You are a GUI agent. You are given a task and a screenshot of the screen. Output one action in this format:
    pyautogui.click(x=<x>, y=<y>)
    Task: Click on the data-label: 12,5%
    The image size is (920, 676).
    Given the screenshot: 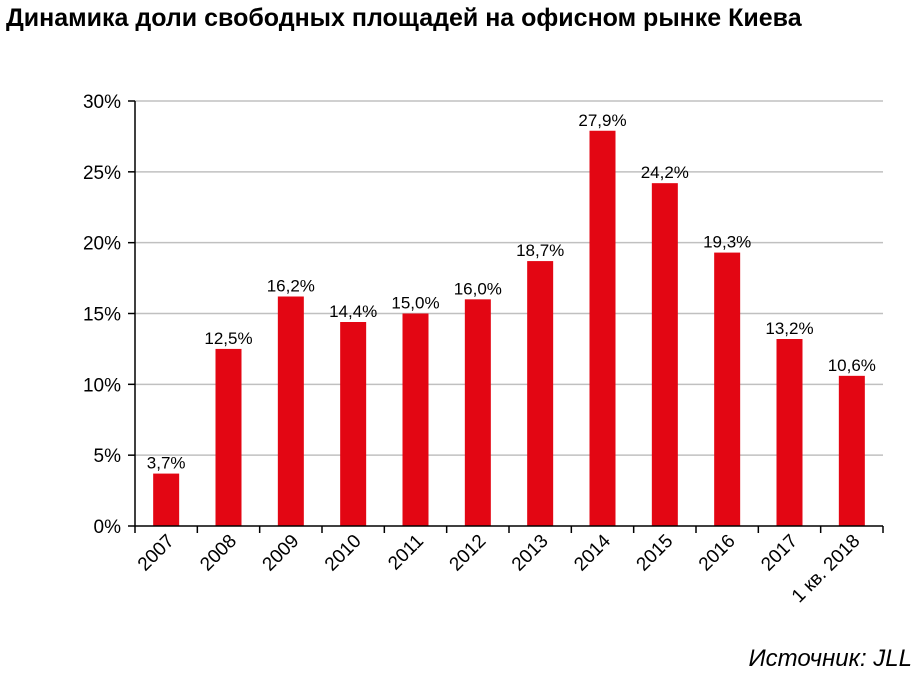 What is the action you would take?
    pyautogui.click(x=228, y=338)
    